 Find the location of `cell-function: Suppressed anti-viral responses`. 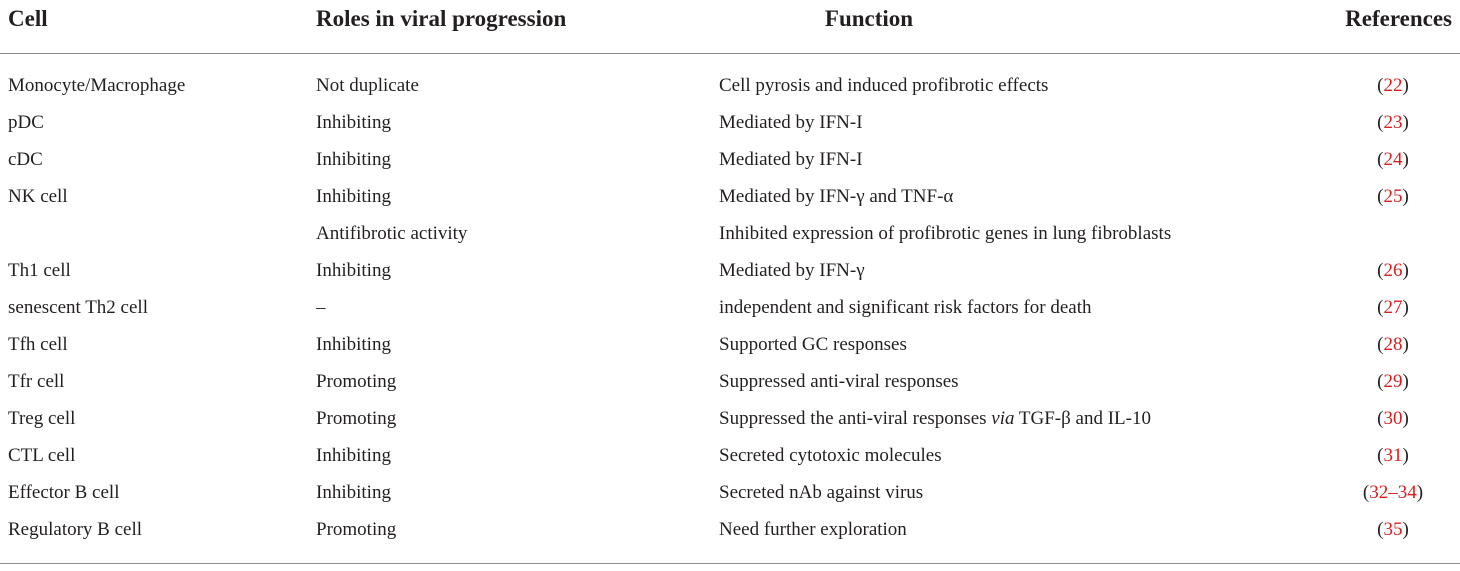

cell-function: Suppressed anti-viral responses is located at coordinates (839, 381).